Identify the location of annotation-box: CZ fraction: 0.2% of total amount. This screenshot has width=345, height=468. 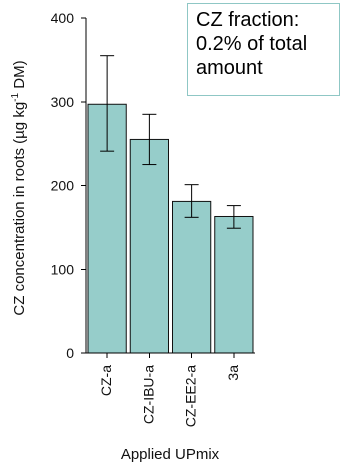
(263, 49).